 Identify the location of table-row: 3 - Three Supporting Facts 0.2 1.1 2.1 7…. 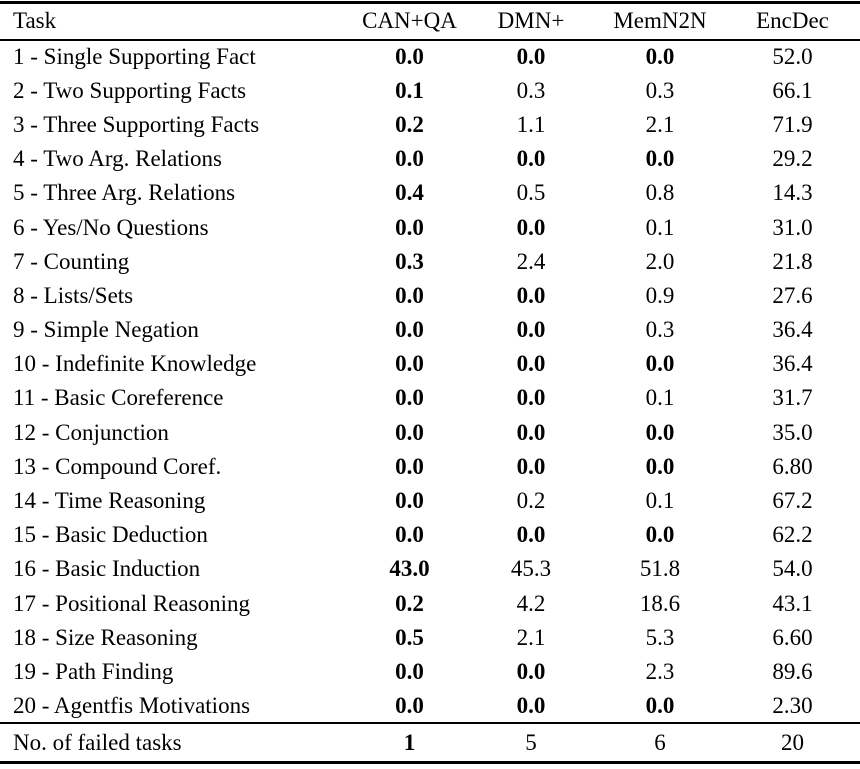
(430, 125).